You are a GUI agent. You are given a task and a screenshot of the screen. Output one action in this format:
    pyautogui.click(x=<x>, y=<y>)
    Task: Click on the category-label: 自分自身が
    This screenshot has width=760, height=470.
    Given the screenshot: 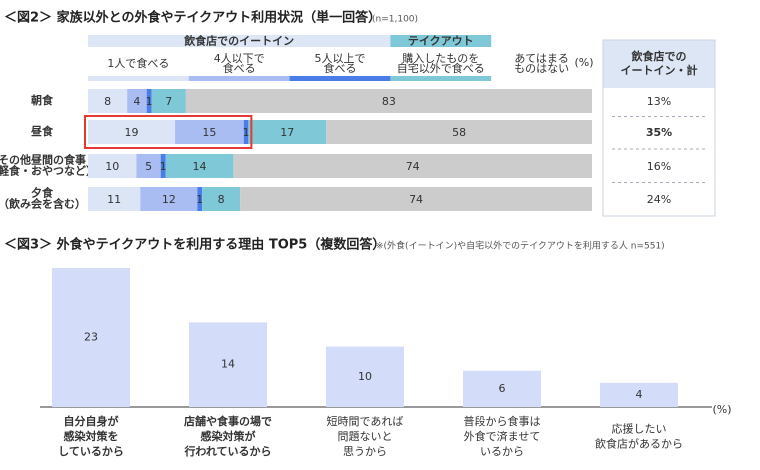 What is the action you would take?
    pyautogui.click(x=91, y=421)
    